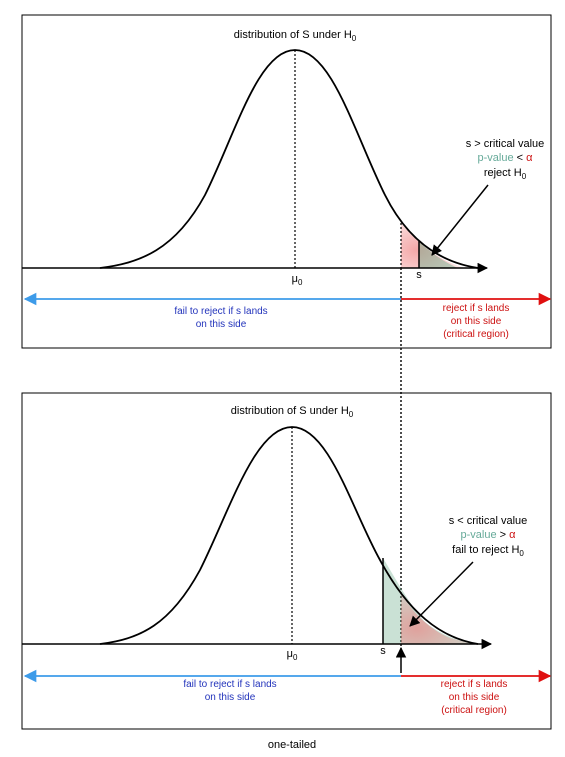 Image resolution: width=565 pixels, height=757 pixels. What do you see at coordinates (488, 551) in the screenshot?
I see `bottom-annotation-line3: fail to reject H0` at bounding box center [488, 551].